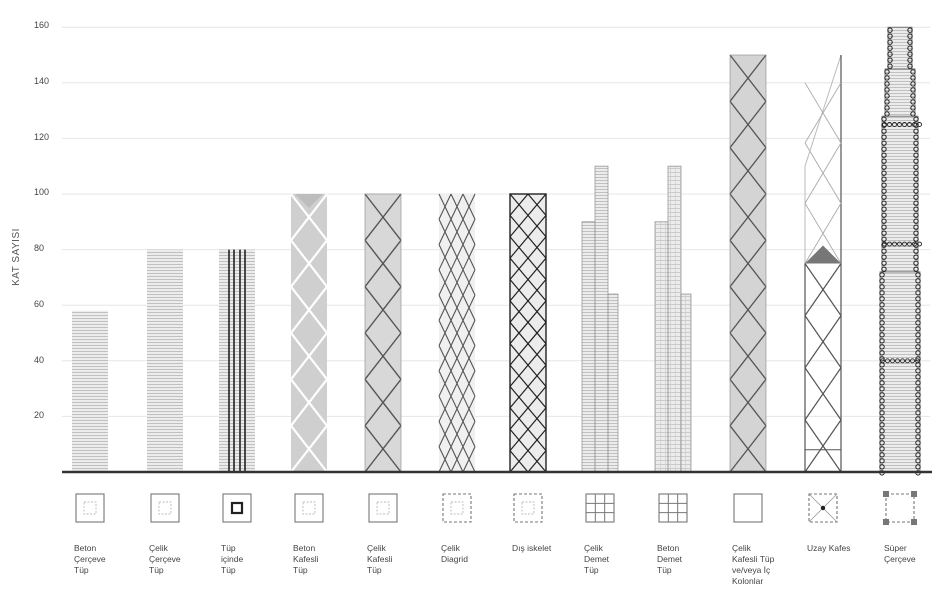 The height and width of the screenshot is (615, 937). What do you see at coordinates (165, 508) in the screenshot?
I see `plan-celik-cerceve-tup` at bounding box center [165, 508].